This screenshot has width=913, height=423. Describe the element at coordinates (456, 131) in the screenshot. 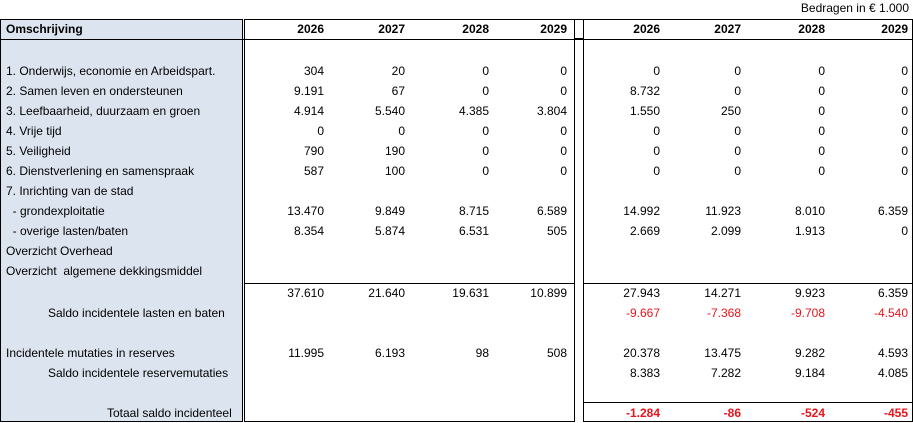

I see `table-row: 4. Vrije tijd 0 0 0 0 0 0 0 0` at that location.